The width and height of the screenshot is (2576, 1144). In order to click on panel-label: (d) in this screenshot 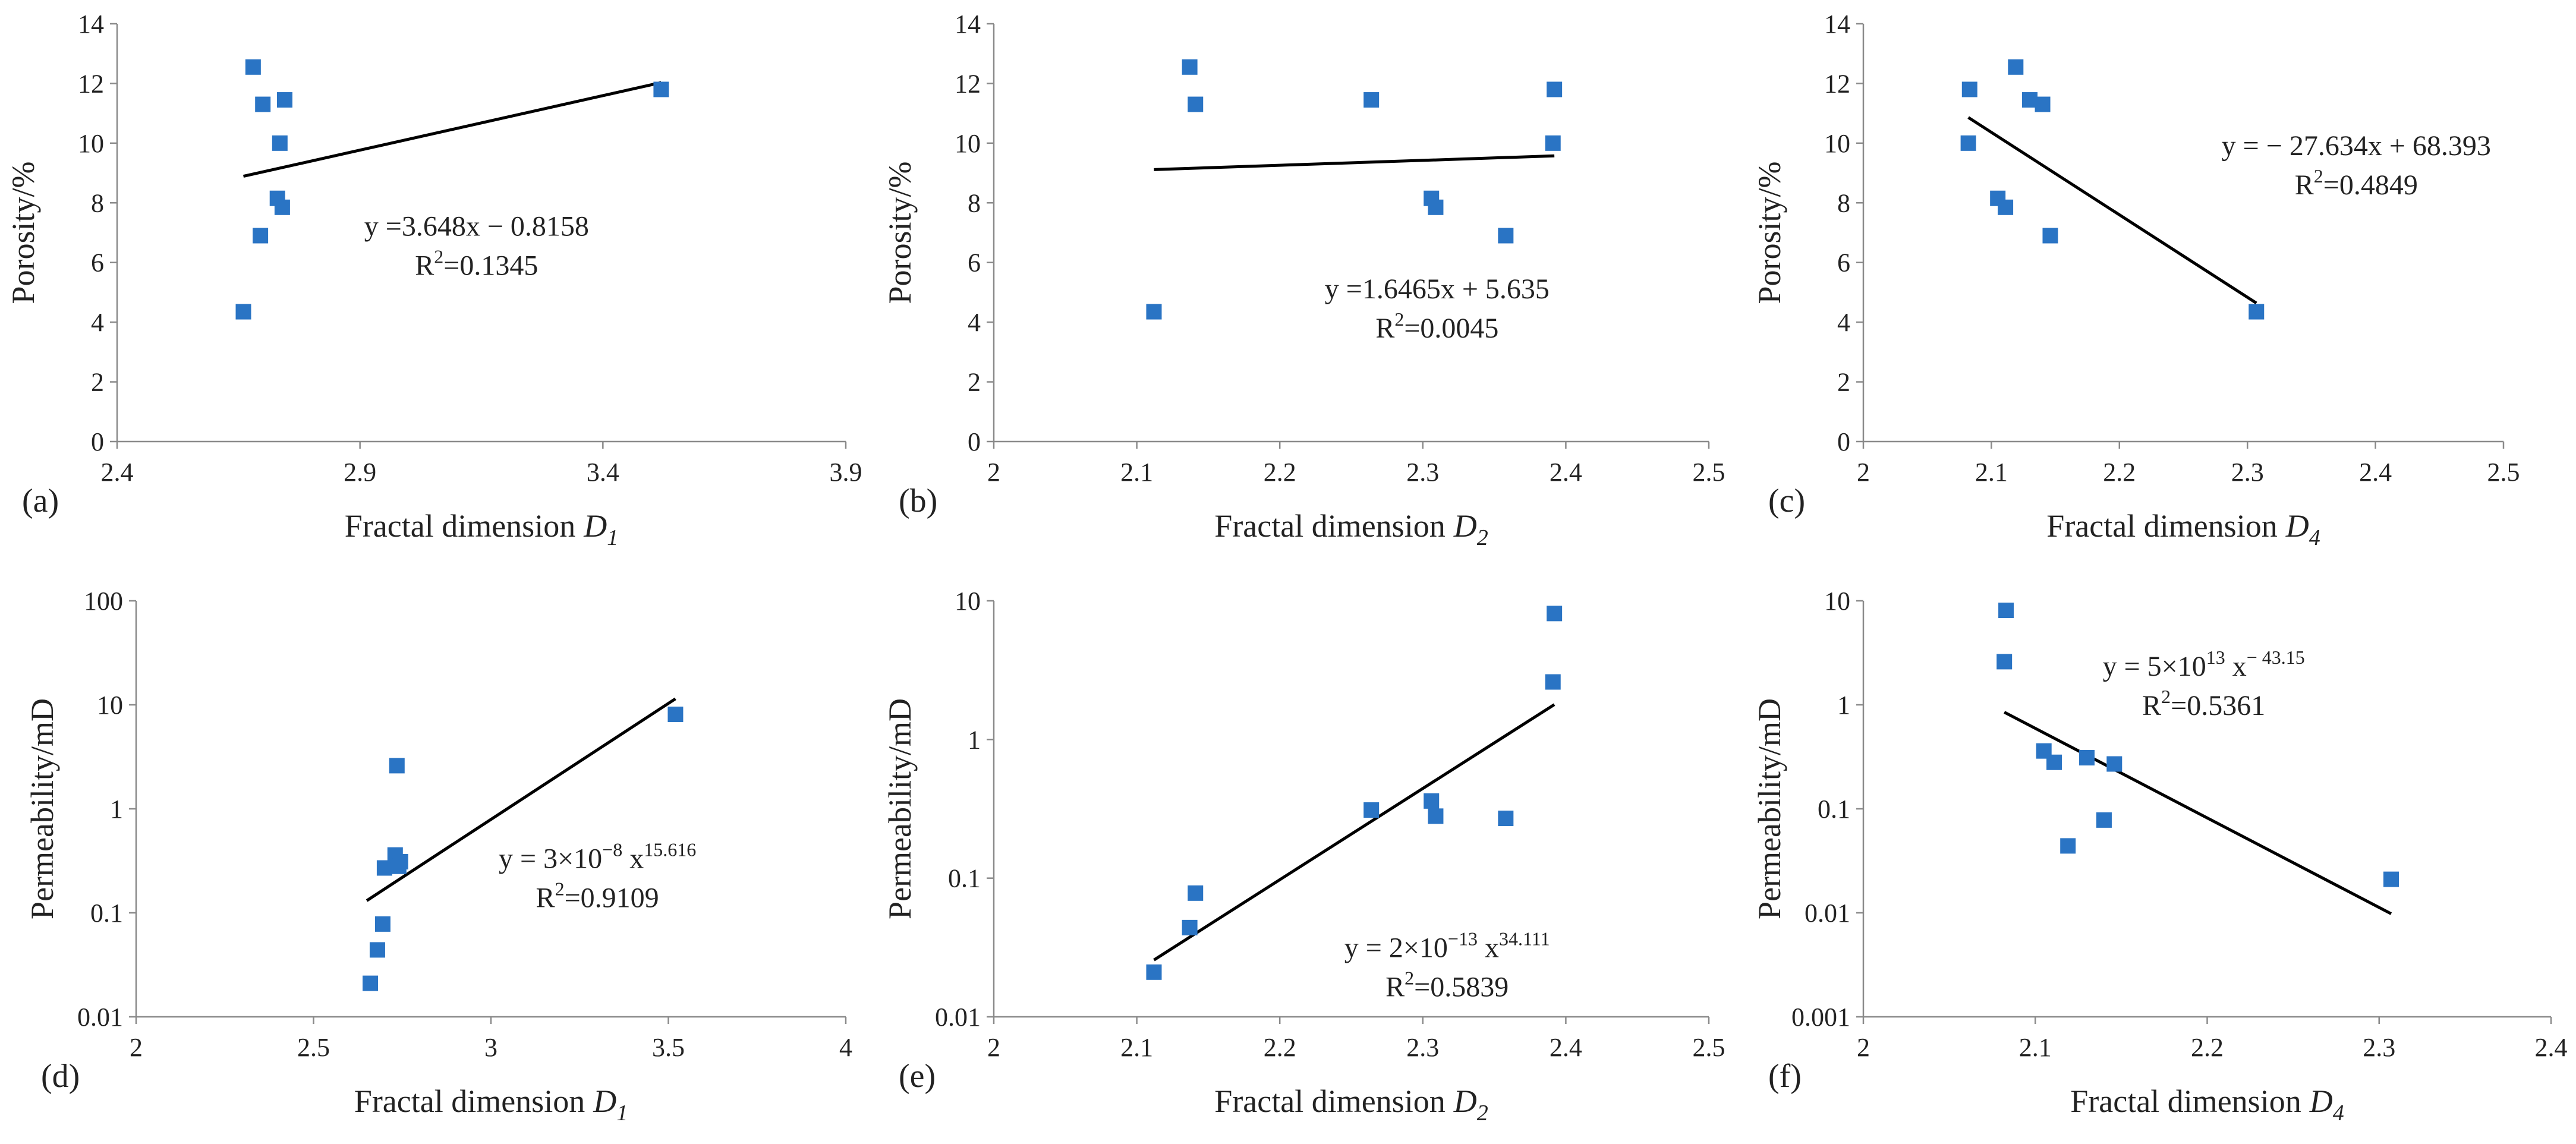, I will do `click(61, 1076)`.